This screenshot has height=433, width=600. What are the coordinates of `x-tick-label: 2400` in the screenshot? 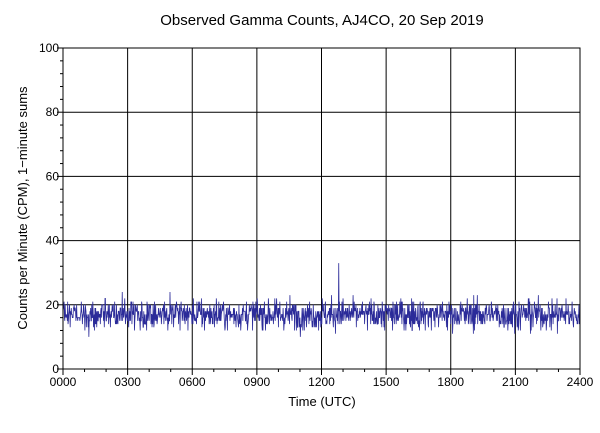 It's located at (580, 382).